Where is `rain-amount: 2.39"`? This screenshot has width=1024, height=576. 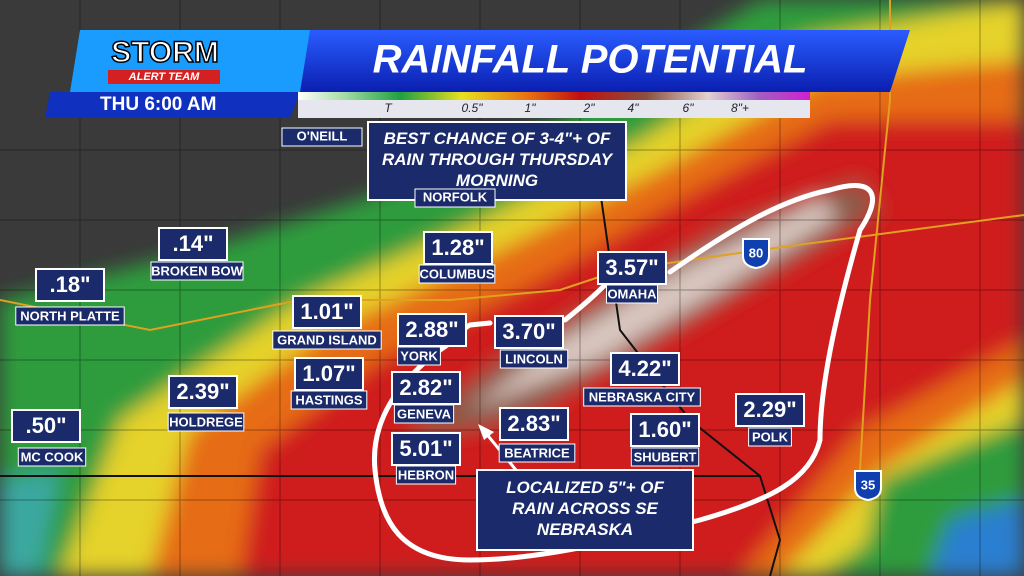 rain-amount: 2.39" is located at coordinates (202, 391).